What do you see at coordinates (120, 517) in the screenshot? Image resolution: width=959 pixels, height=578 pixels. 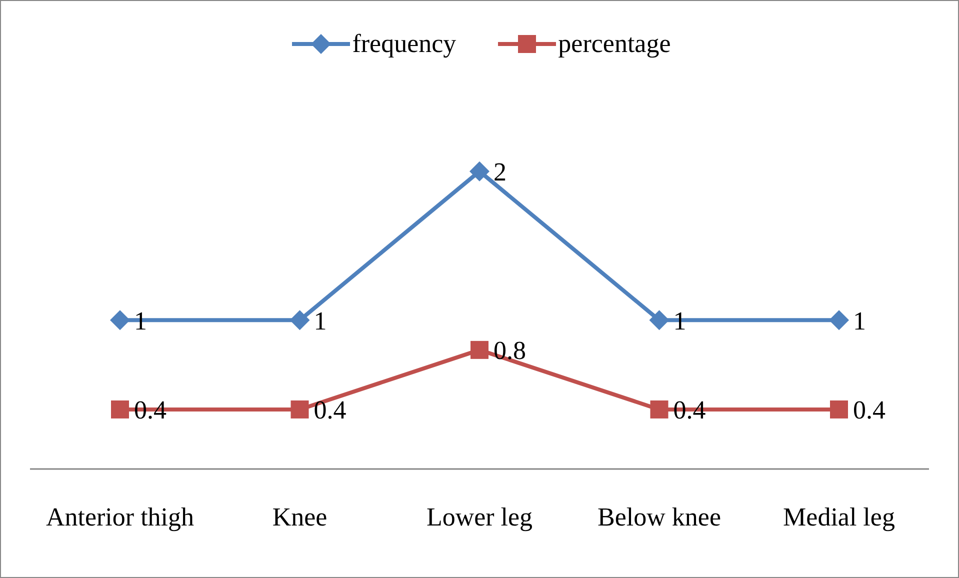 I see `x-tick-label: Anterior thigh` at bounding box center [120, 517].